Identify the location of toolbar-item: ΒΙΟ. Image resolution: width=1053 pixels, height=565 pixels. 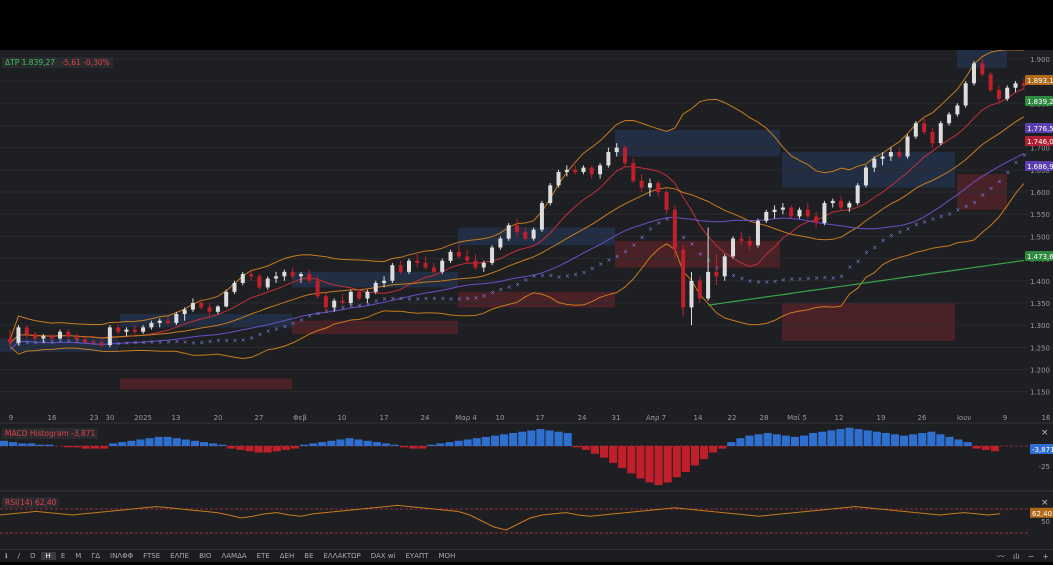
(205, 556).